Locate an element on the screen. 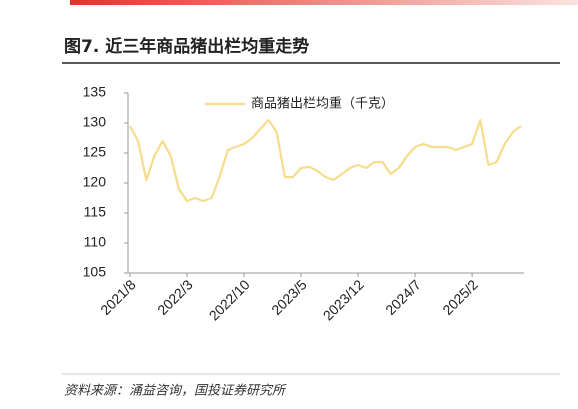 This screenshot has width=578, height=409. y-tick-label: 125 is located at coordinates (95, 152).